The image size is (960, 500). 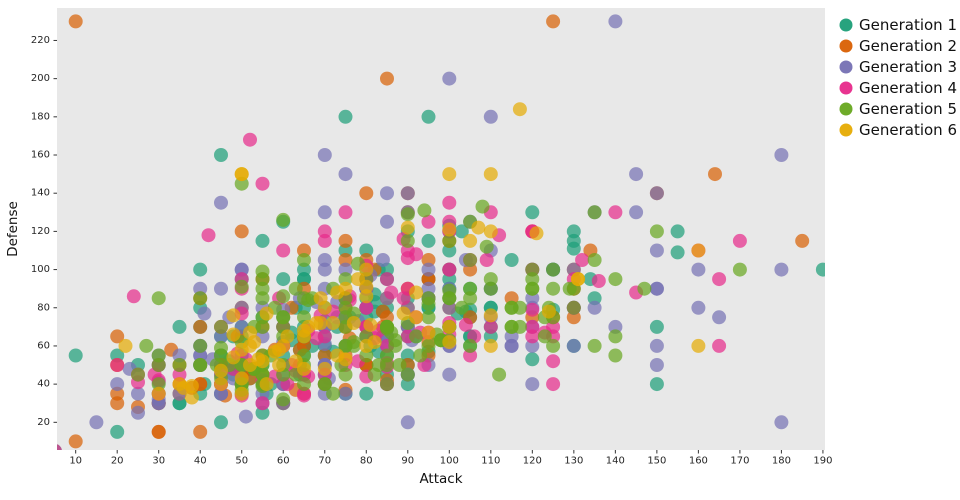 What do you see at coordinates (908, 46) in the screenshot?
I see `legend-label: Generation 2` at bounding box center [908, 46].